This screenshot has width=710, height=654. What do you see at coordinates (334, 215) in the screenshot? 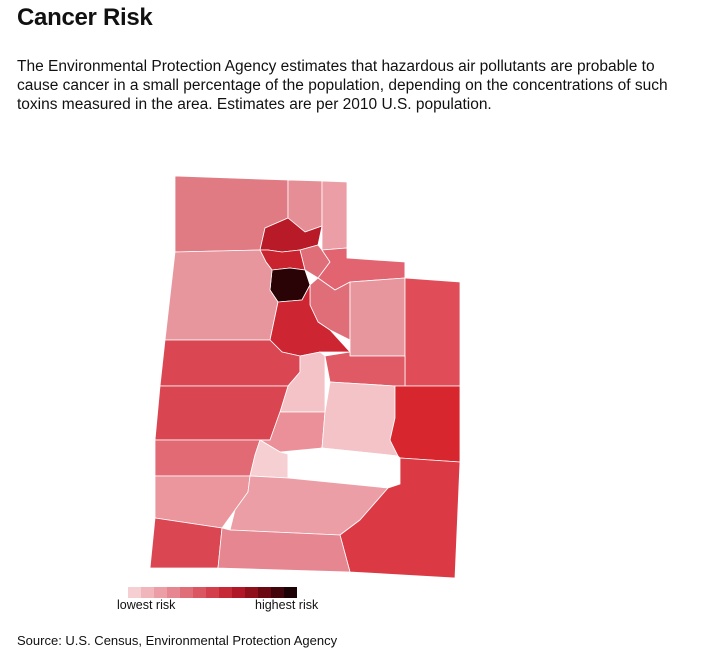
I see `county-rich` at bounding box center [334, 215].